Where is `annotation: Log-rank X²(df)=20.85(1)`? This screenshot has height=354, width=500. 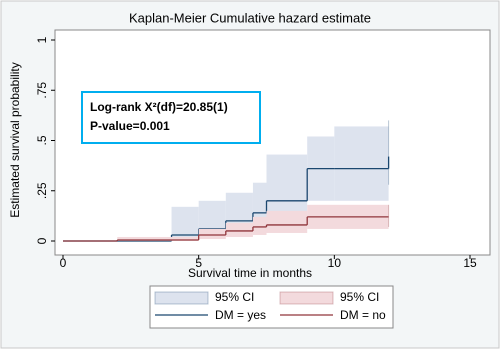 annotation: Log-rank X²(df)=20.85(1) is located at coordinates (159, 107).